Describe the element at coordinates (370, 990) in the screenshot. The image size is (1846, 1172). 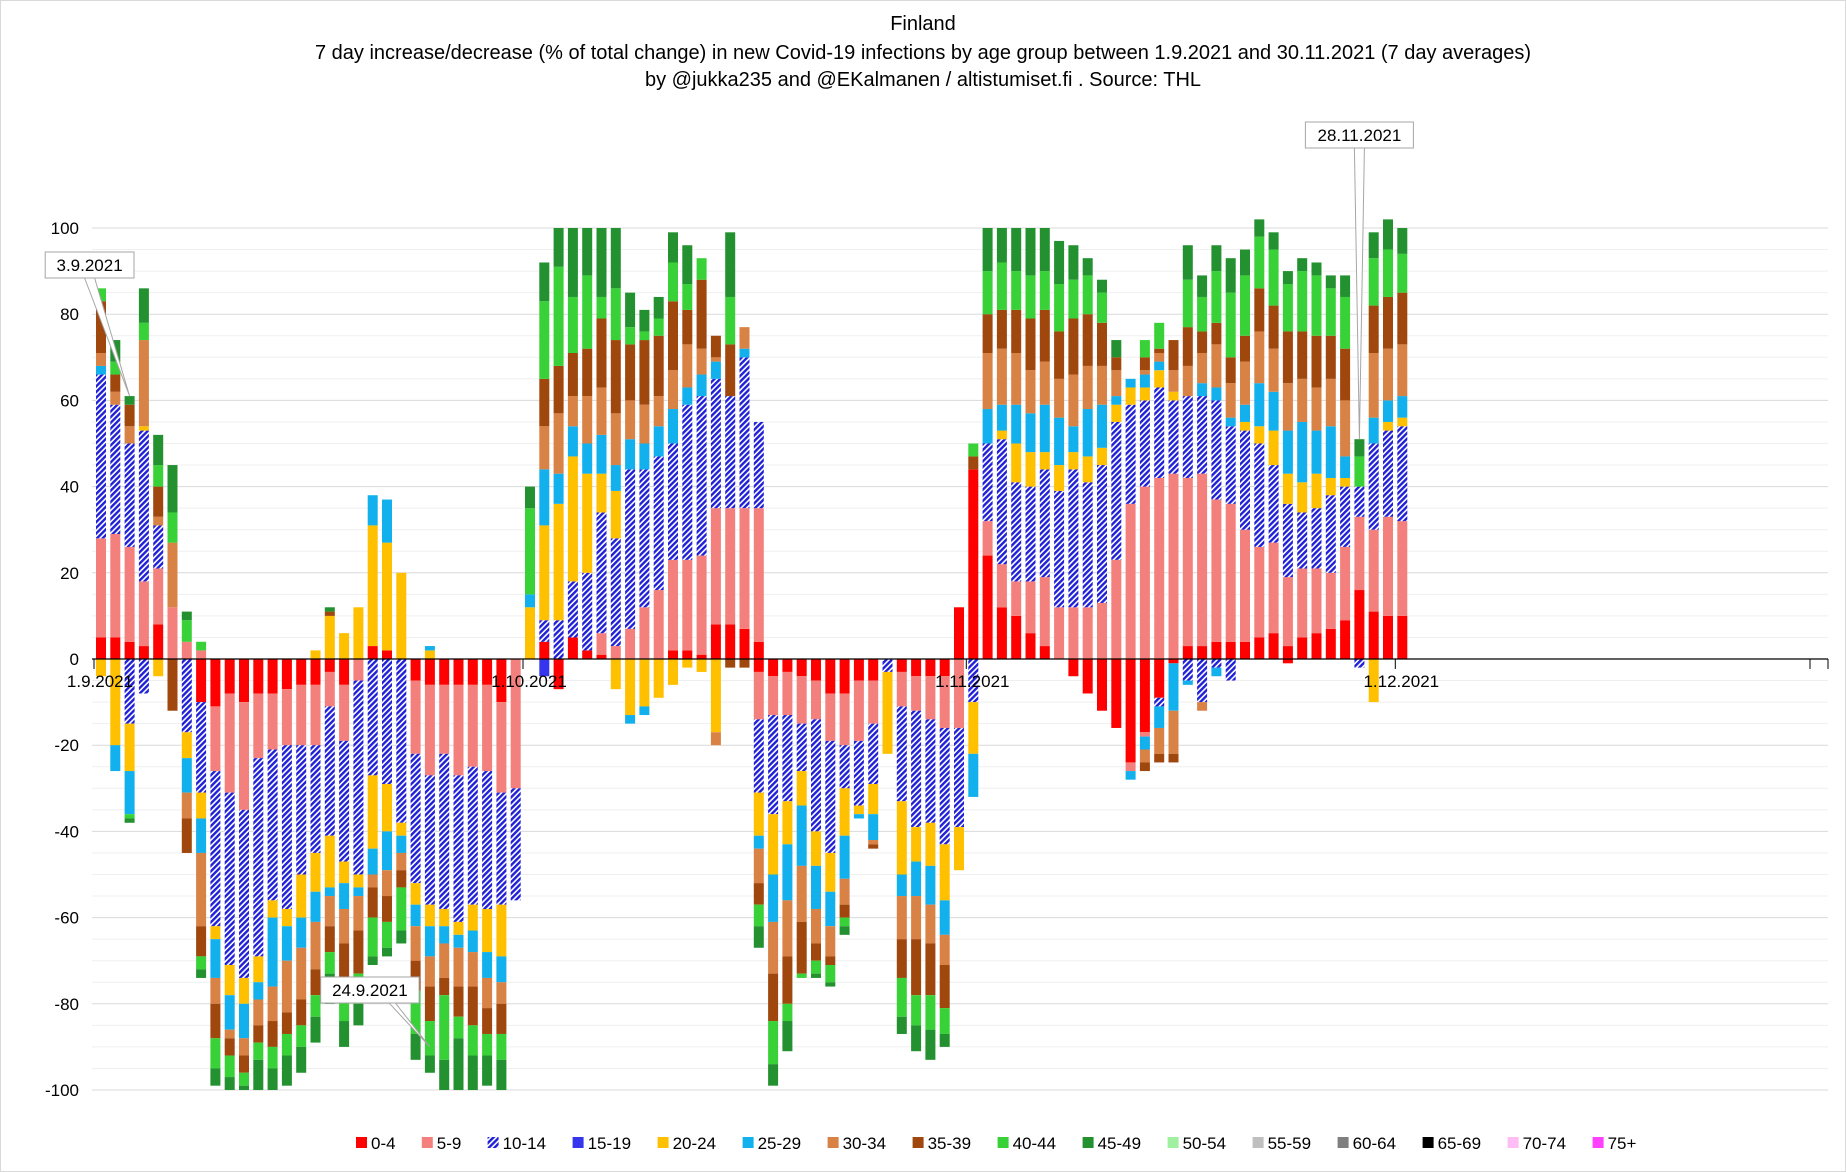
I see `callout-box` at that location.